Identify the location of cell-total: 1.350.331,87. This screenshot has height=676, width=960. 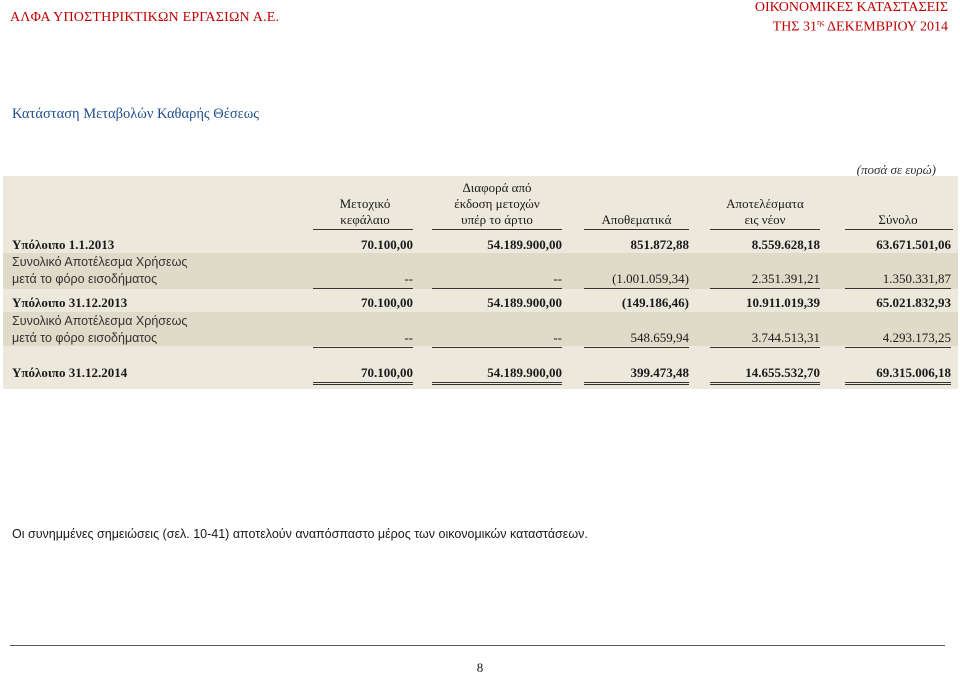
(898, 280).